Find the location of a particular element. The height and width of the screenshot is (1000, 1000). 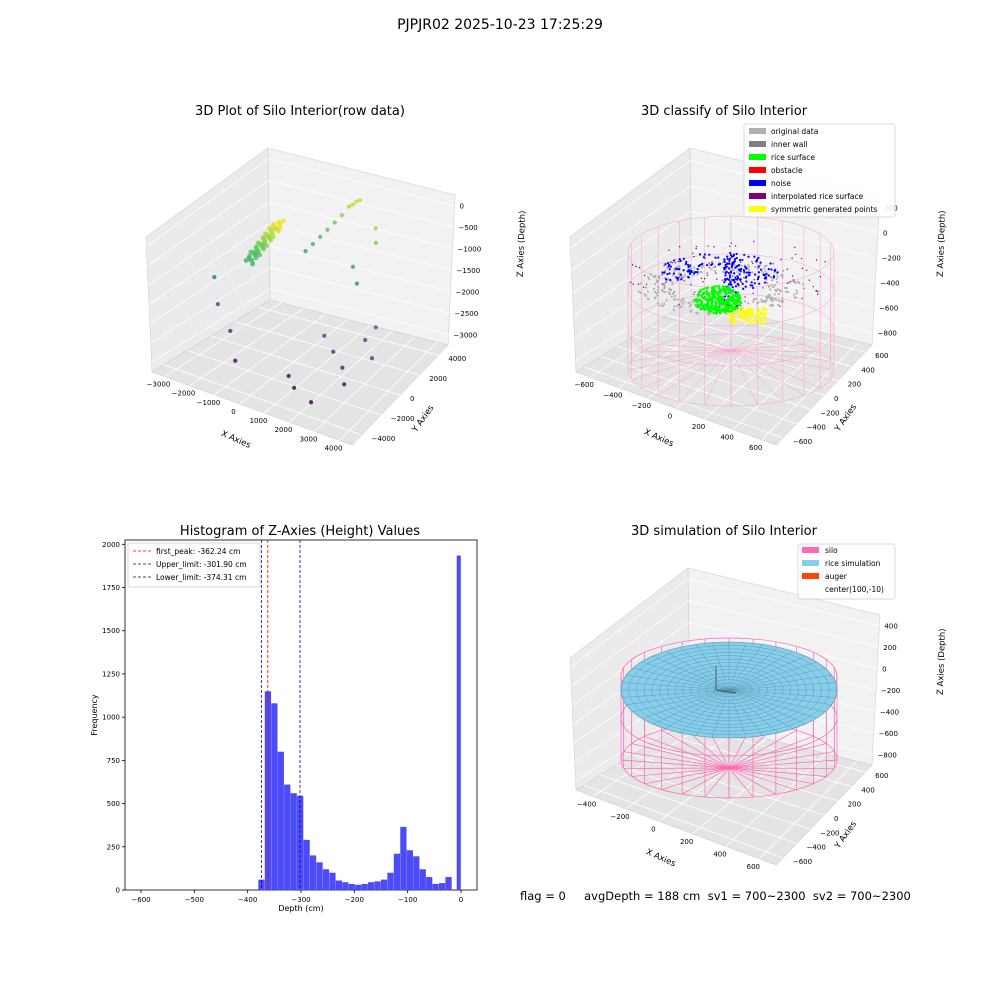

p2-legend-label: symmetric generated points is located at coordinates (824, 209).